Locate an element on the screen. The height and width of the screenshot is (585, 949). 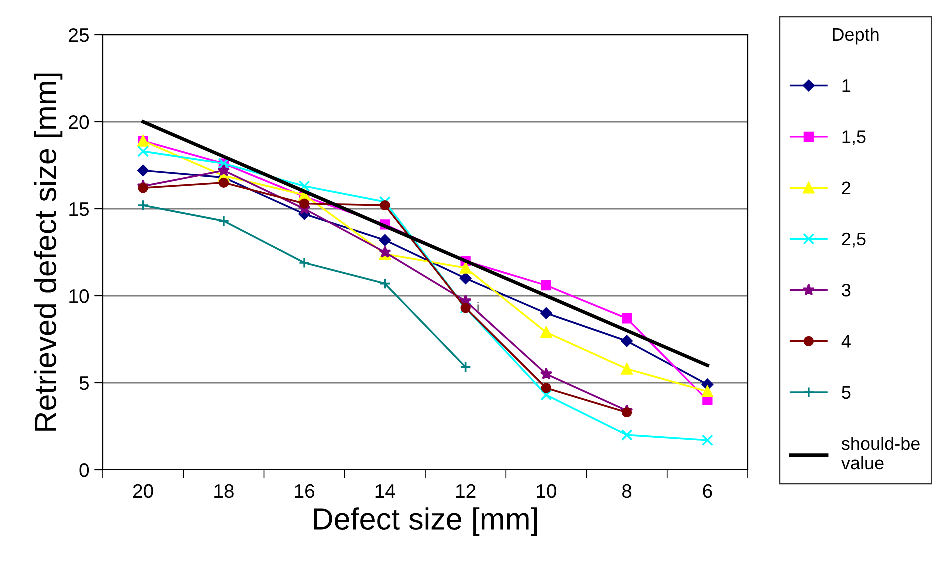
legend-title: Depth is located at coordinates (856, 36).